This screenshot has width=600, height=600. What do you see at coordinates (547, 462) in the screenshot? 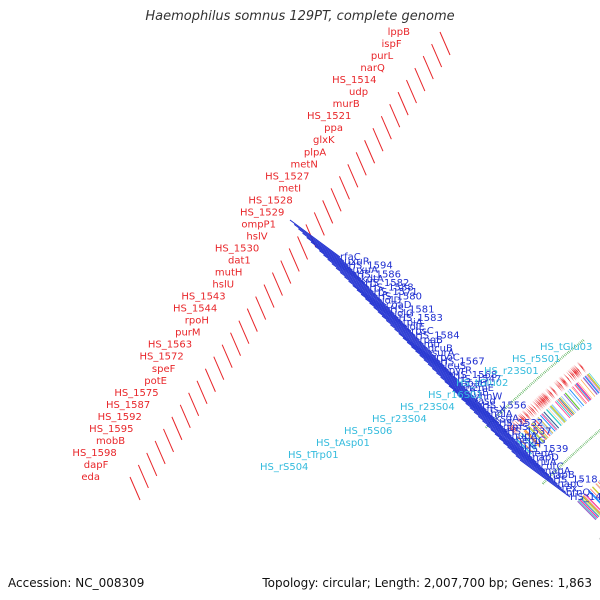
I see `reverse-gene-label: rluA` at bounding box center [547, 462].